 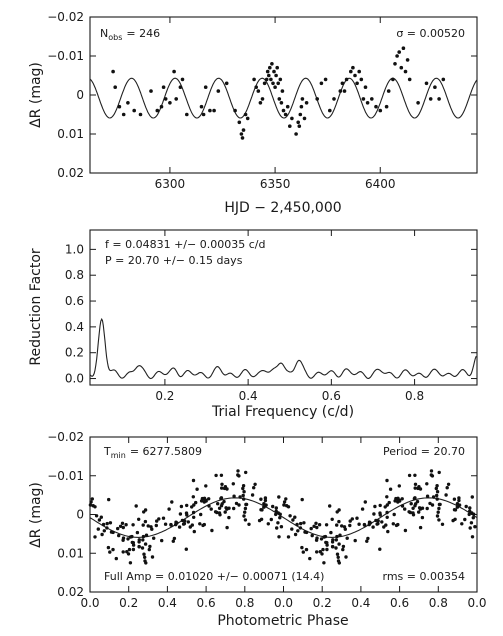 I want to click on light-curve-xlabel: HJD − 2,450,000, so click(x=282, y=208).